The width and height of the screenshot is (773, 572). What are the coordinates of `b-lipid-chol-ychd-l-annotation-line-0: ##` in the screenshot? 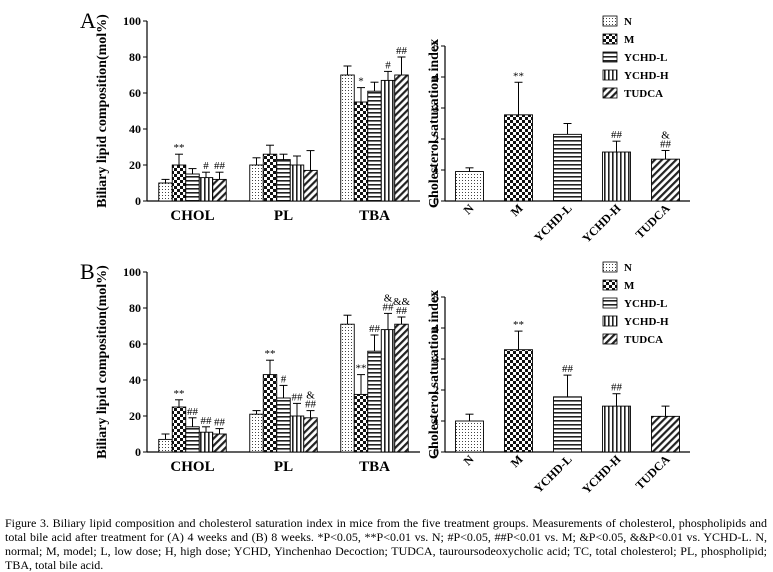 It's located at (193, 412).